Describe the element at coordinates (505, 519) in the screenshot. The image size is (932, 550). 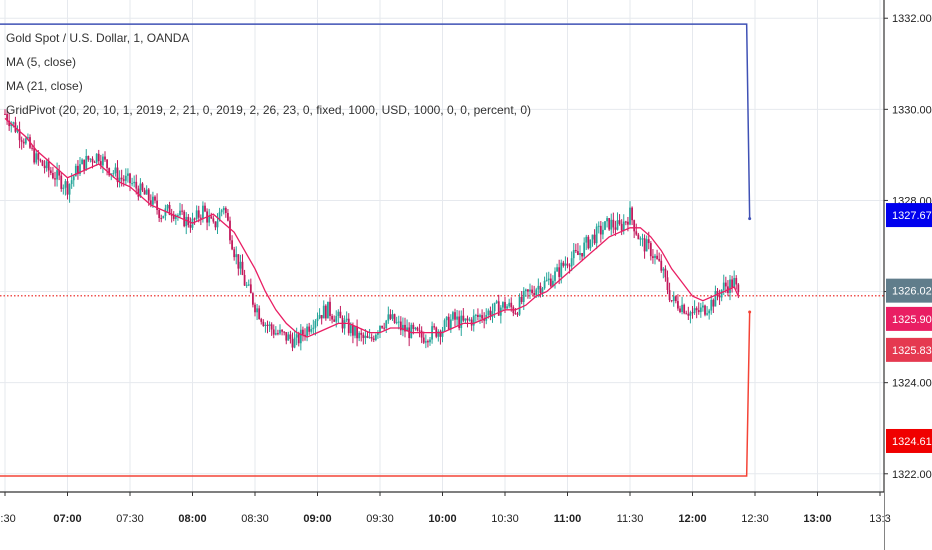
I see `time-tick-label: 10:30` at that location.